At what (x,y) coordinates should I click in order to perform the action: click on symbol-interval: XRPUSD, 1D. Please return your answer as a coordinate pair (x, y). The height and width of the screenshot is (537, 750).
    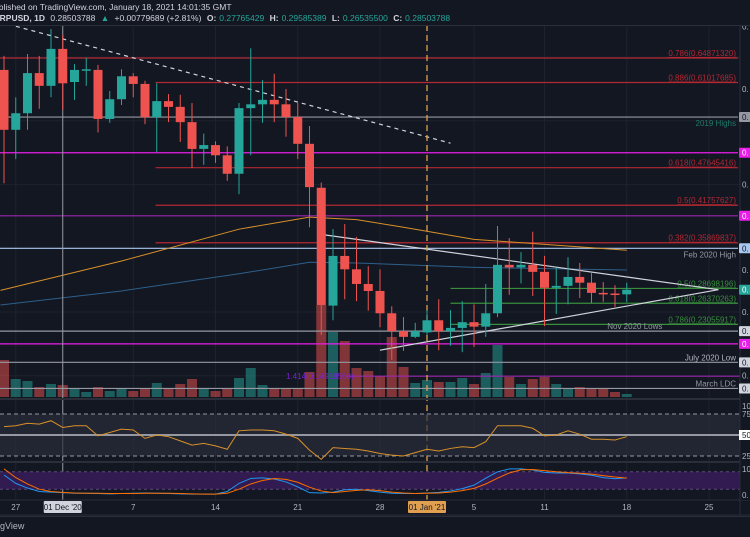
    Looking at the image, I should click on (23, 18).